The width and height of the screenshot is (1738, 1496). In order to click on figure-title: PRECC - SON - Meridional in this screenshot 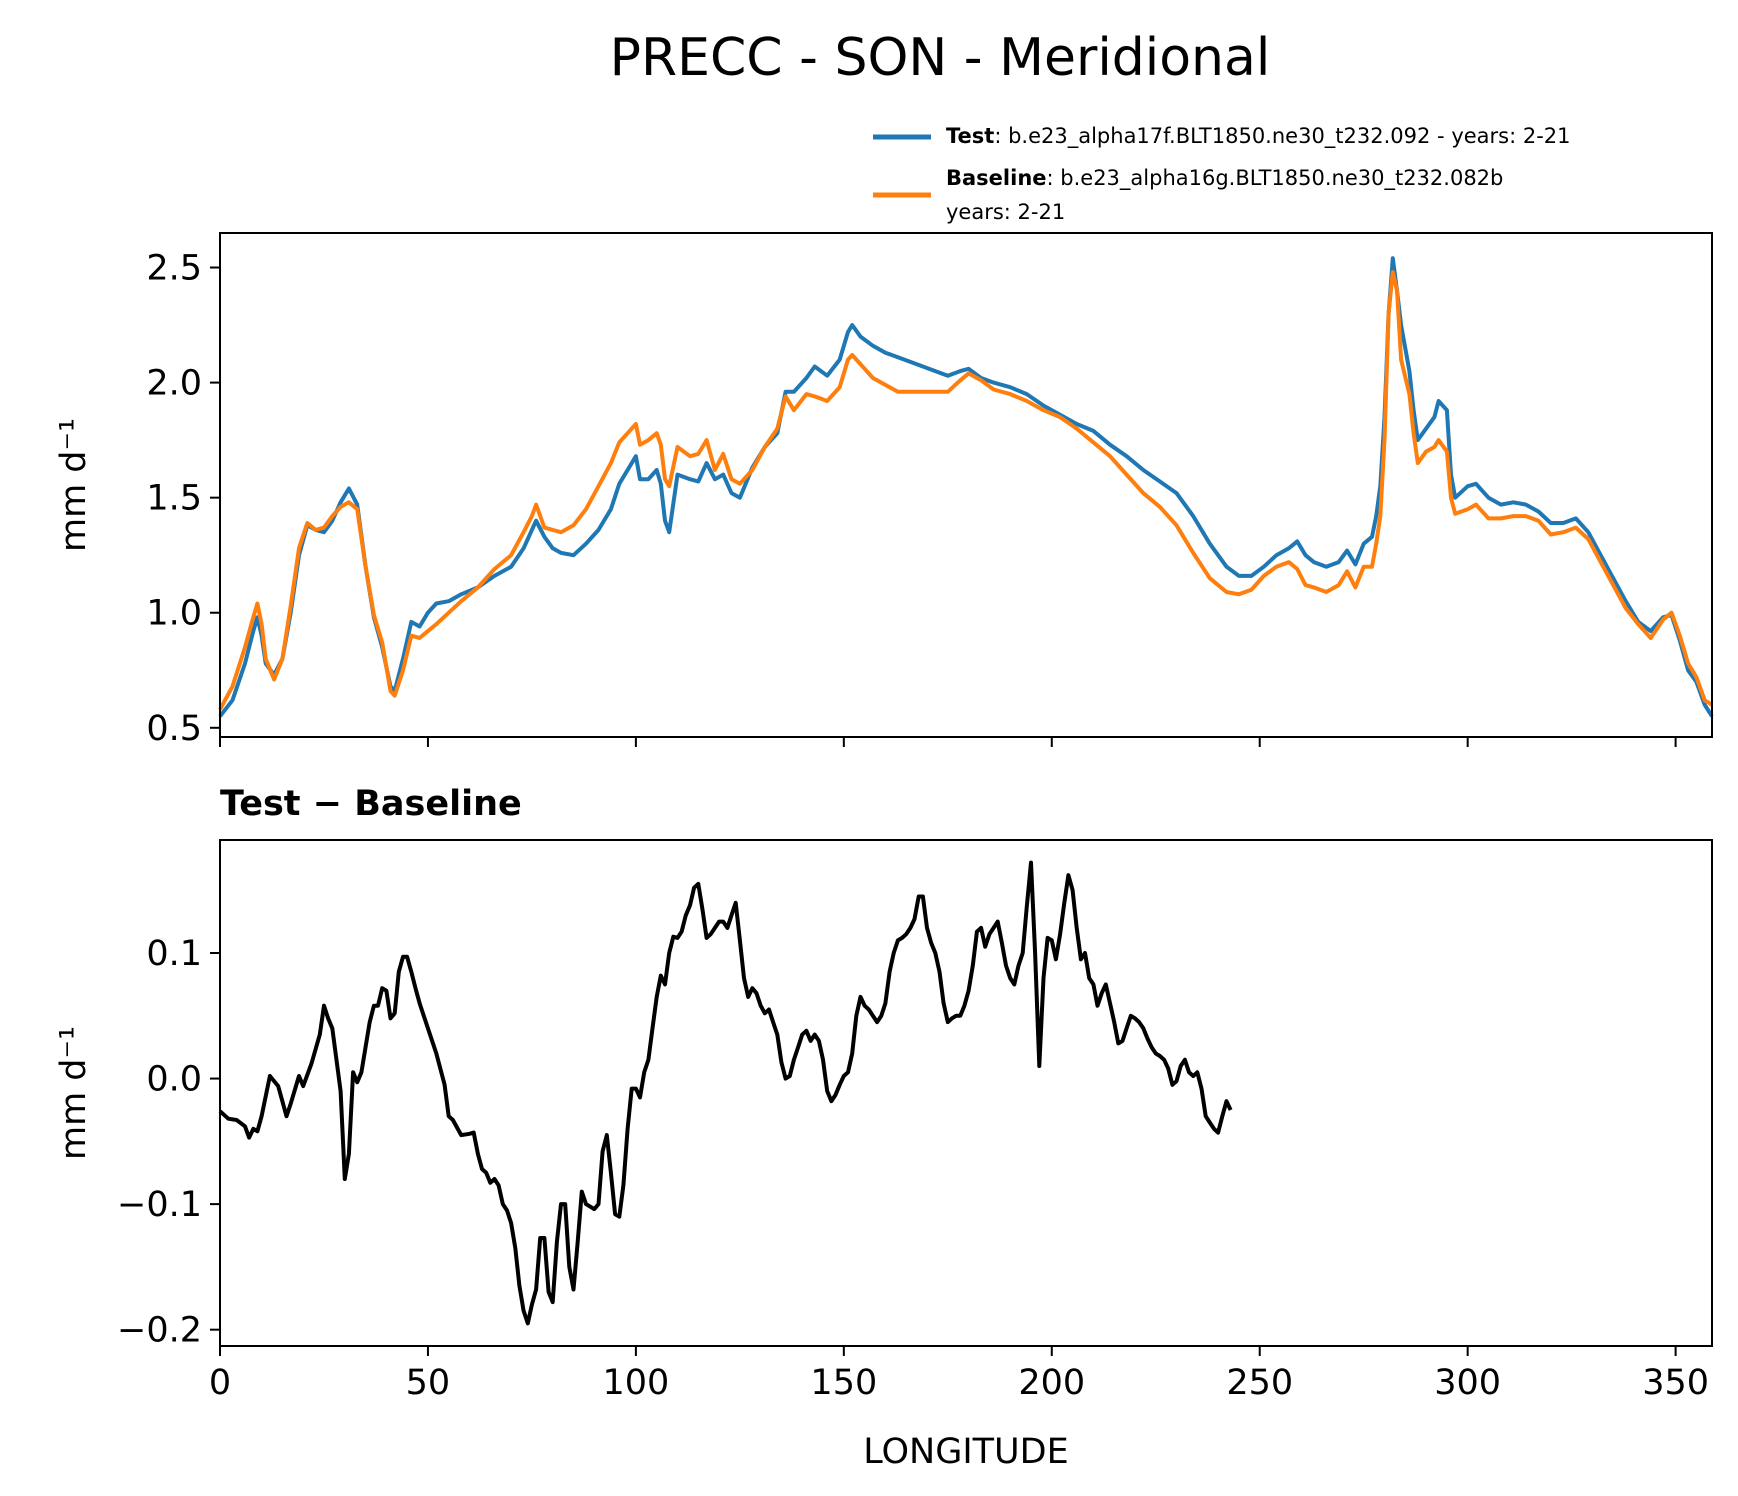, I will do `click(940, 58)`.